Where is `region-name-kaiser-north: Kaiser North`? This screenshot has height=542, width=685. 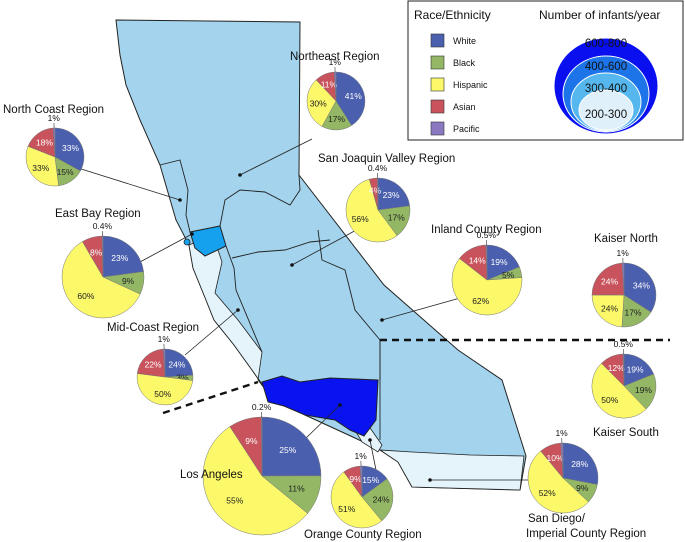
region-name-kaiser-north: Kaiser North is located at coordinates (626, 239).